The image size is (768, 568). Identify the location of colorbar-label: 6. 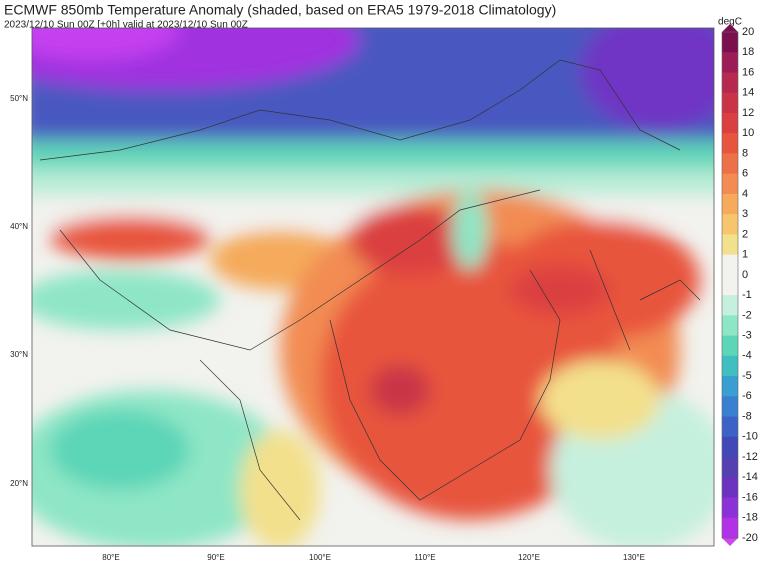
(745, 174).